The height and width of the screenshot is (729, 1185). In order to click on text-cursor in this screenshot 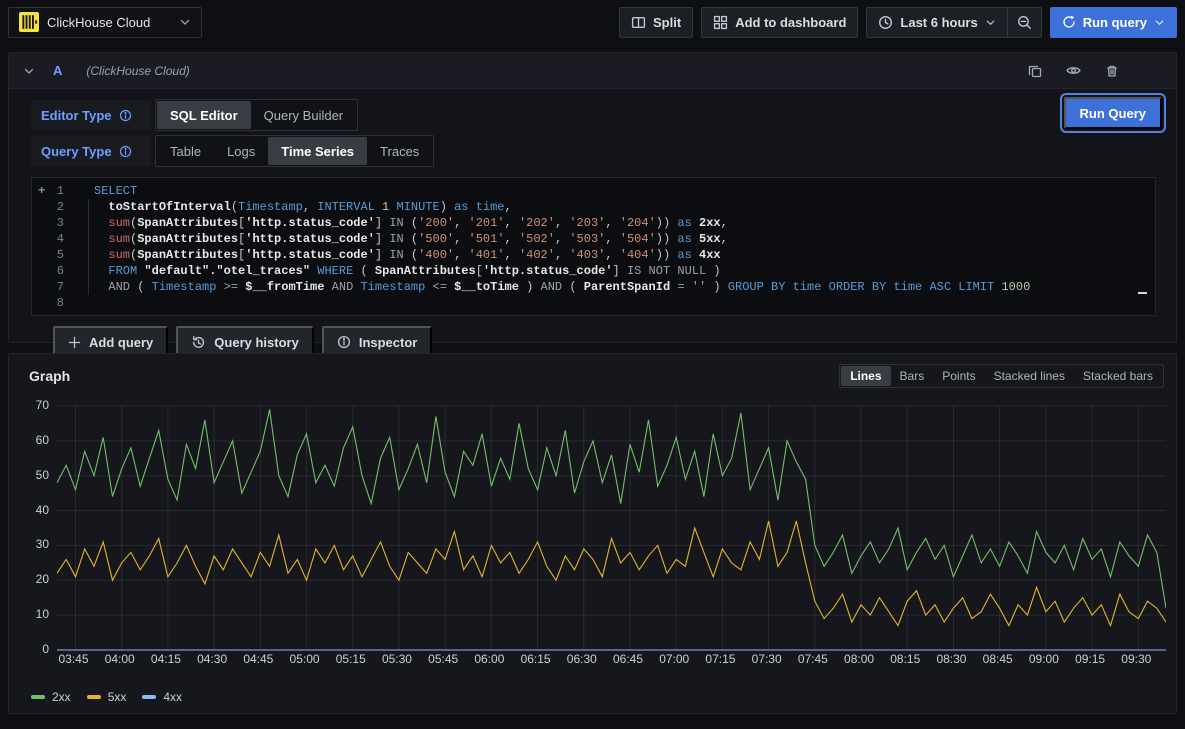, I will do `click(1142, 293)`.